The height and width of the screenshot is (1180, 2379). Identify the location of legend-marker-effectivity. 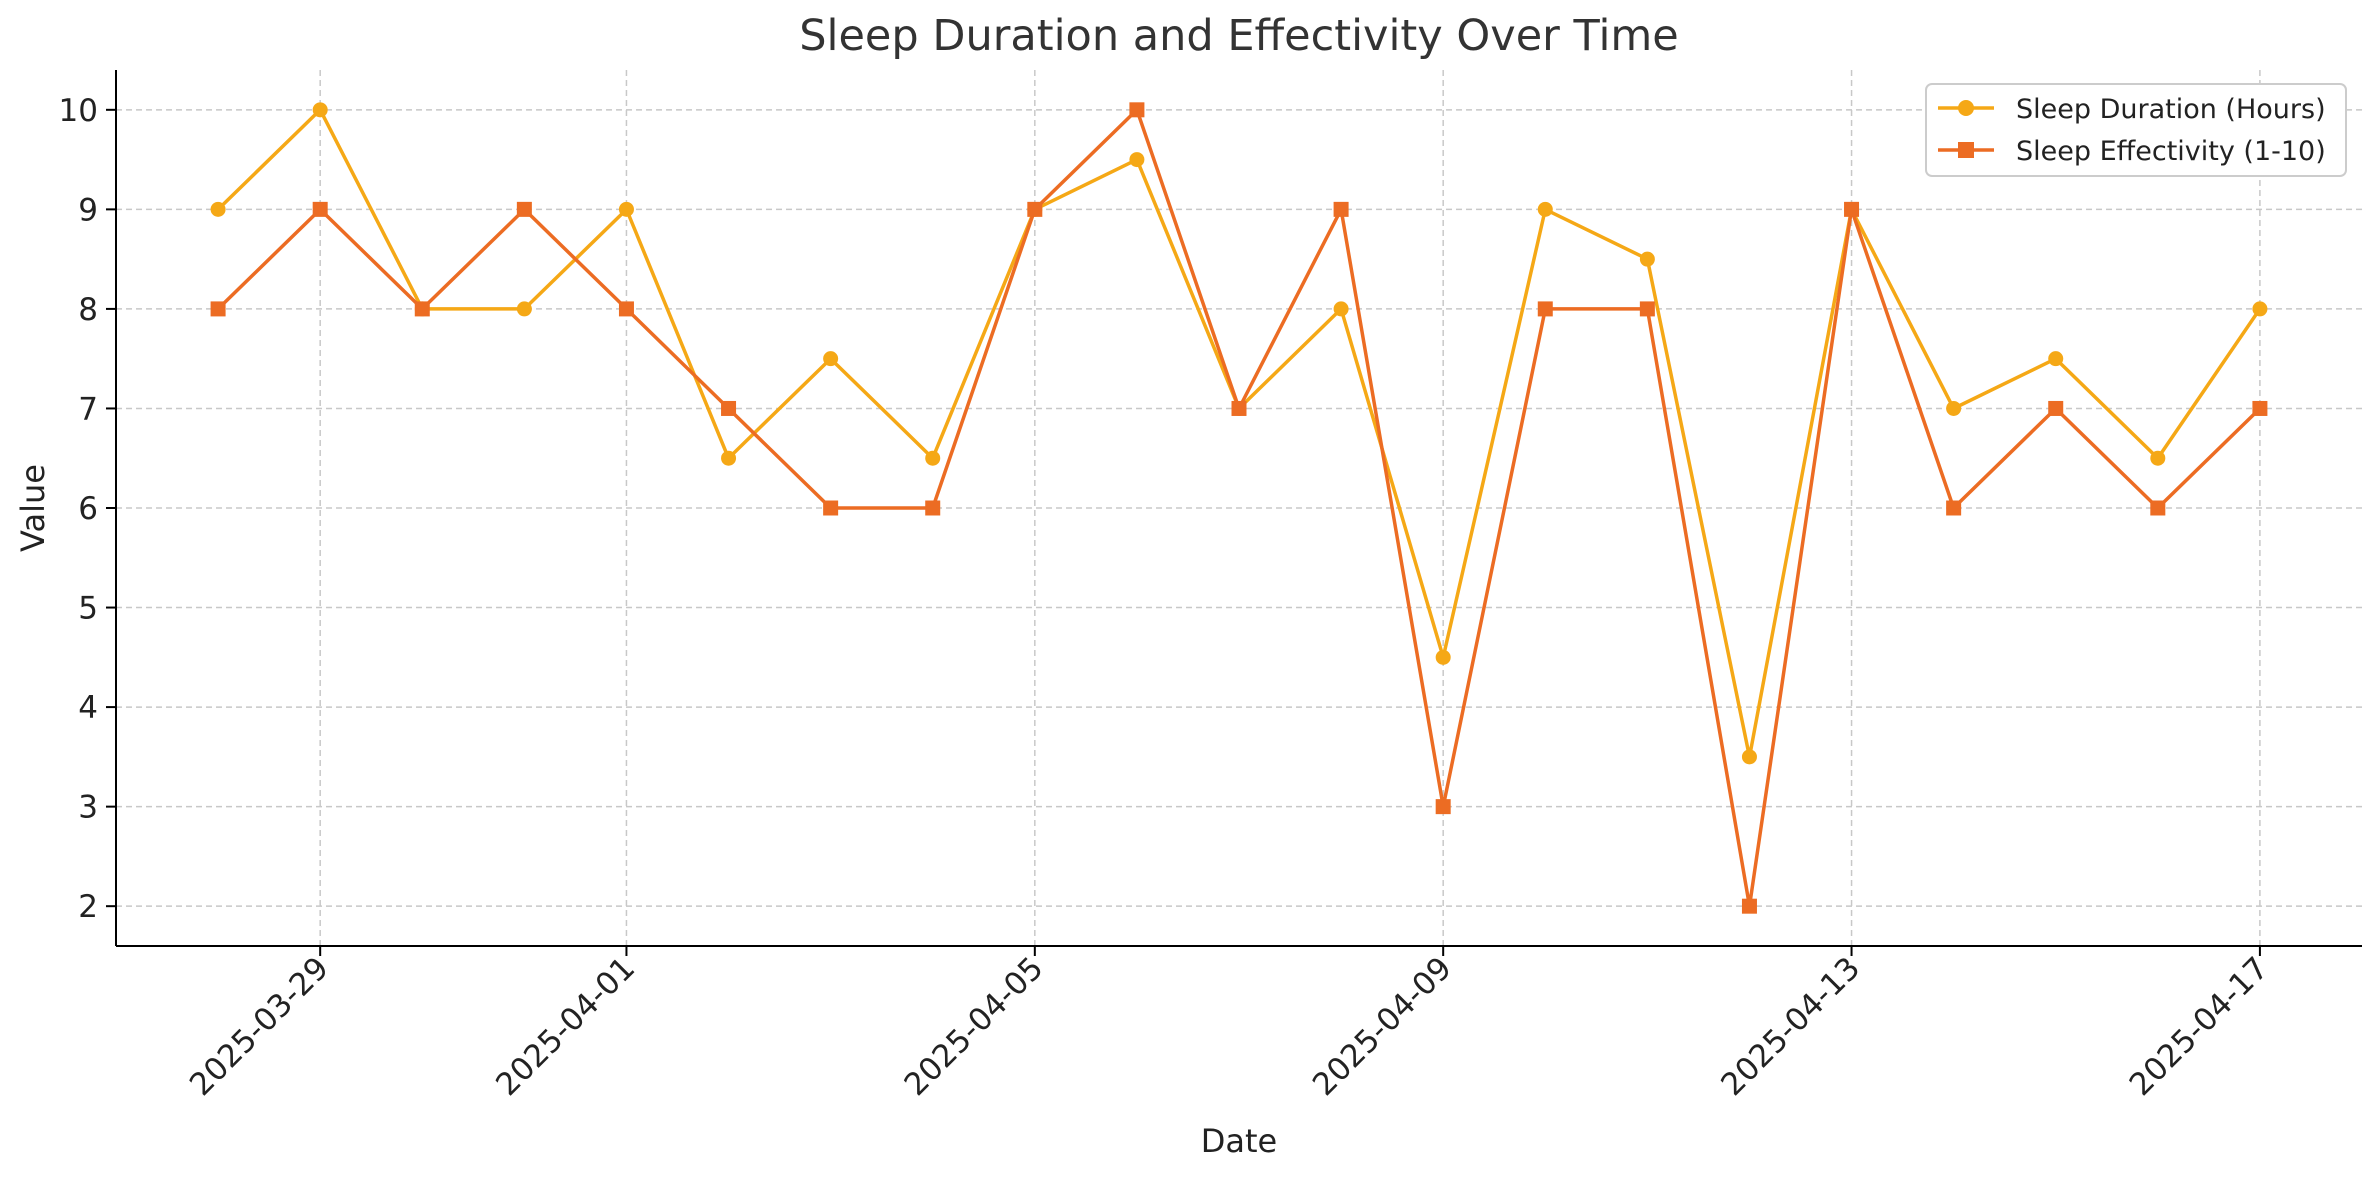
(1966, 150).